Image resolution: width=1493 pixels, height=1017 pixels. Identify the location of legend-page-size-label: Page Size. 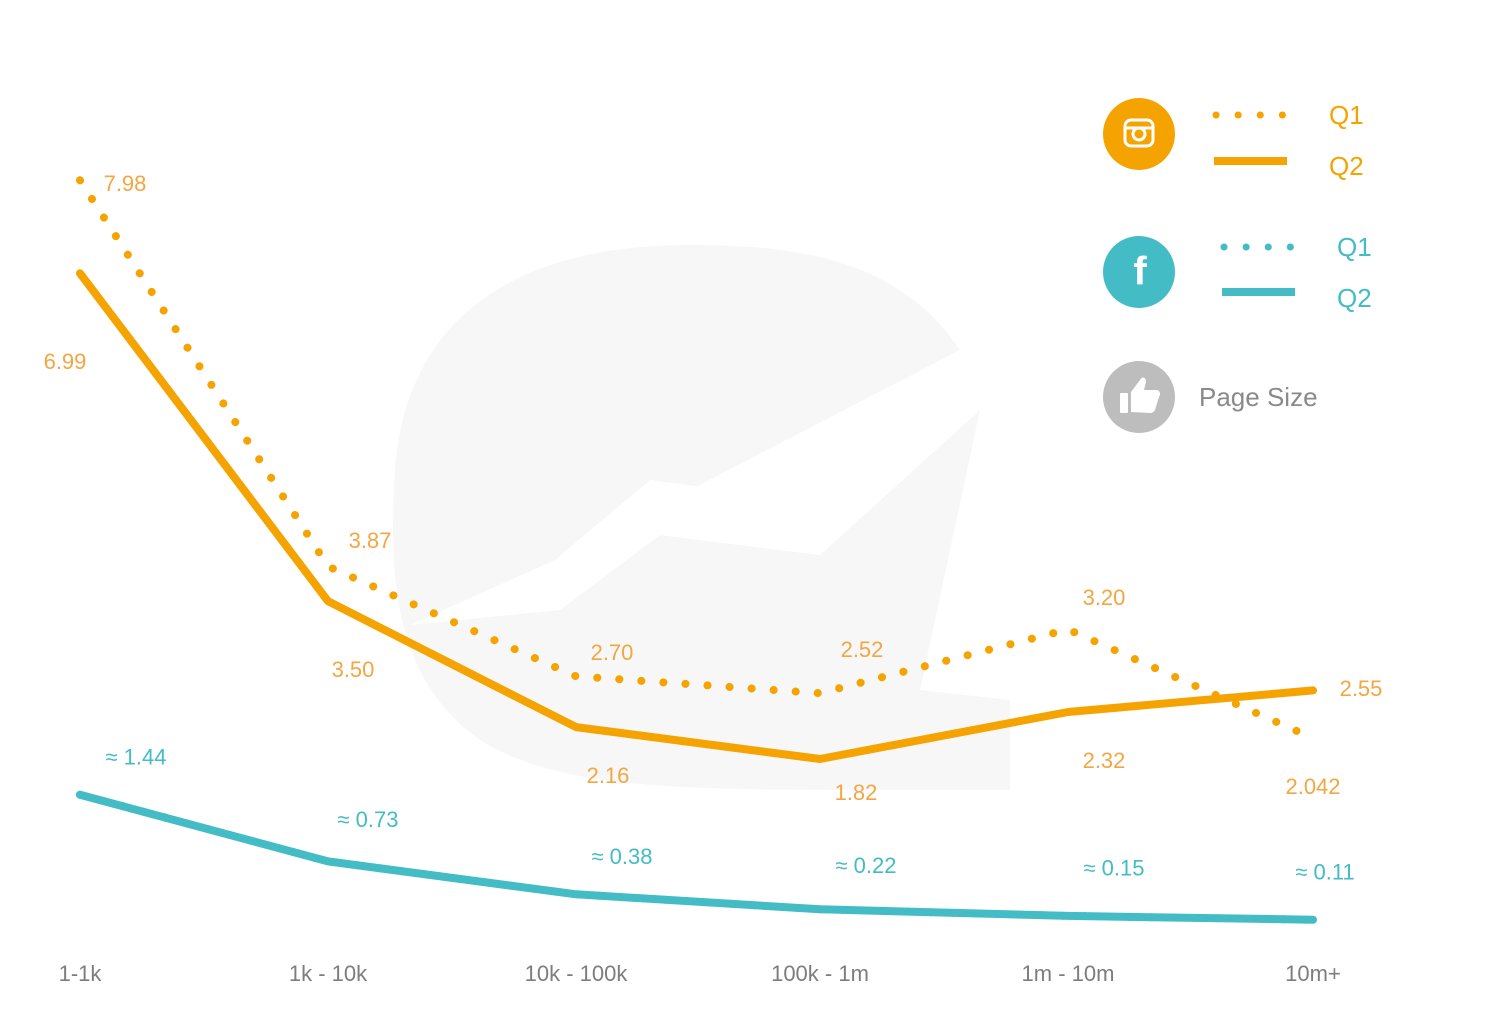
(1258, 397).